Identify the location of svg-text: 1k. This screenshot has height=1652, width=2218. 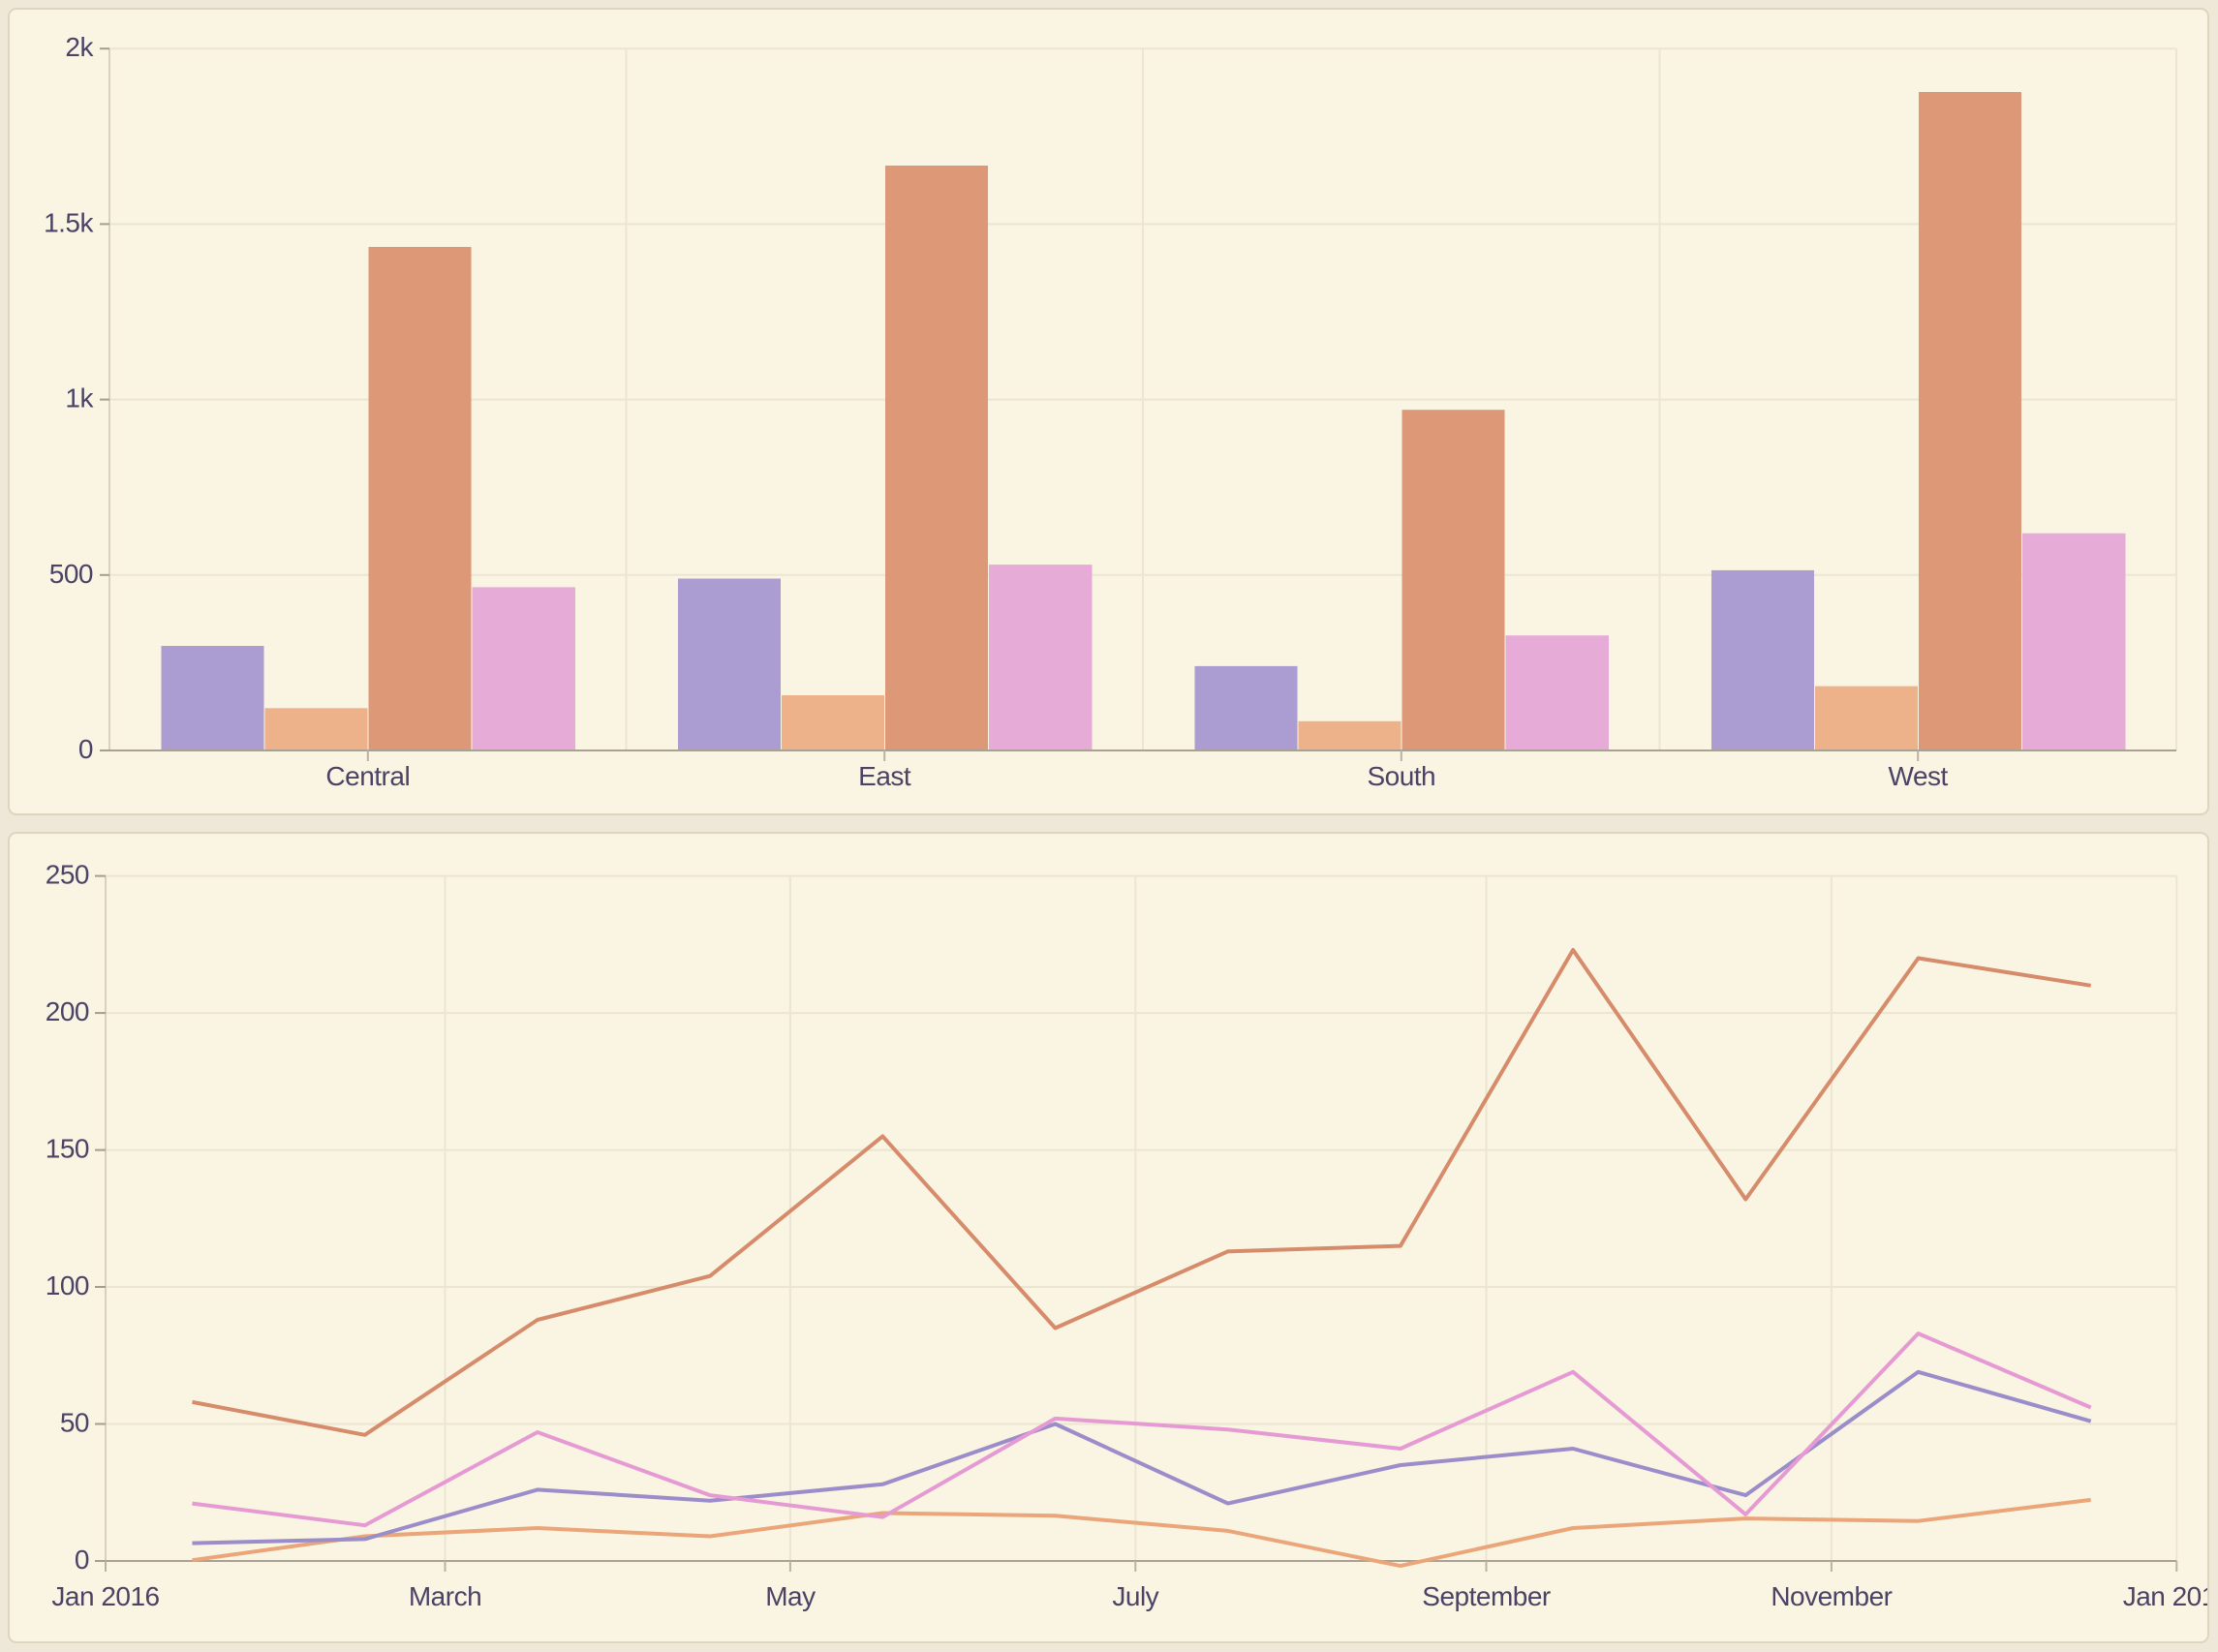
(79, 398).